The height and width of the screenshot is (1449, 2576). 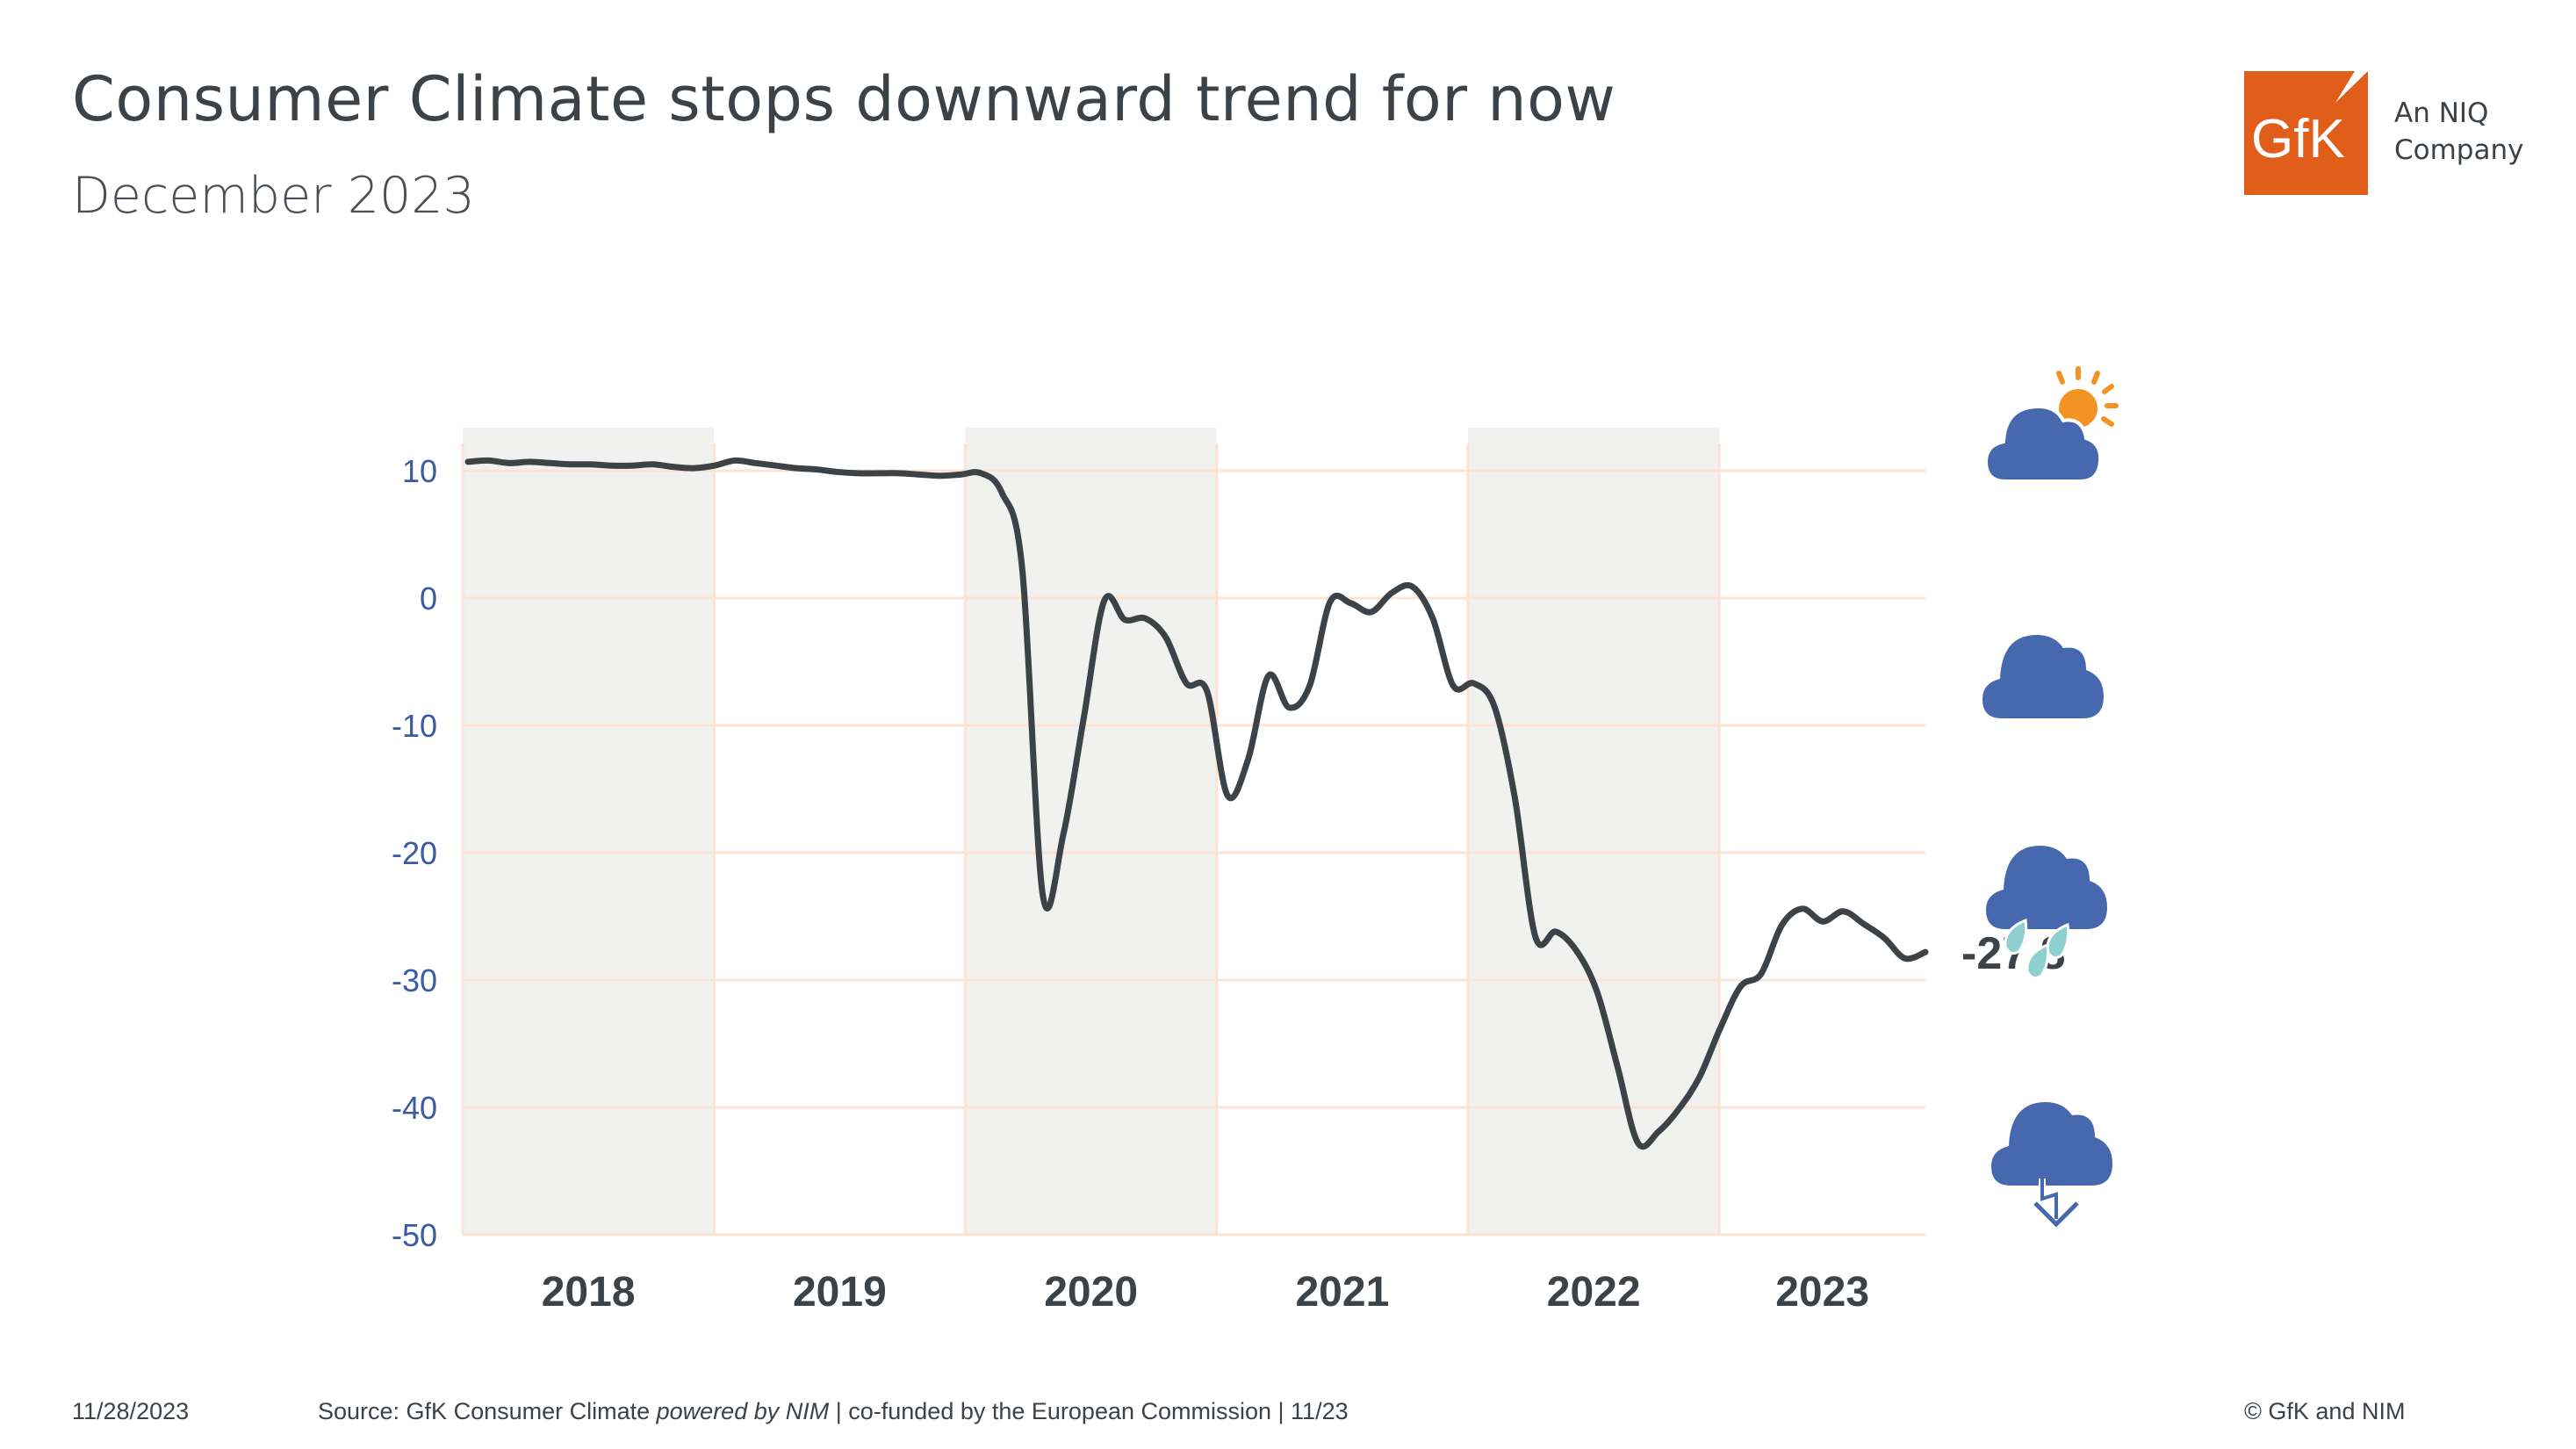 What do you see at coordinates (2051, 424) in the screenshot?
I see `sun-behind-cloud-icon` at bounding box center [2051, 424].